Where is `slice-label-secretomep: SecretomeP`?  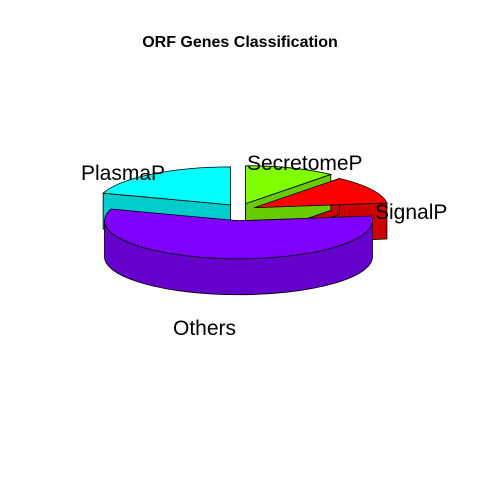 slice-label-secretomep: SecretomeP is located at coordinates (305, 163).